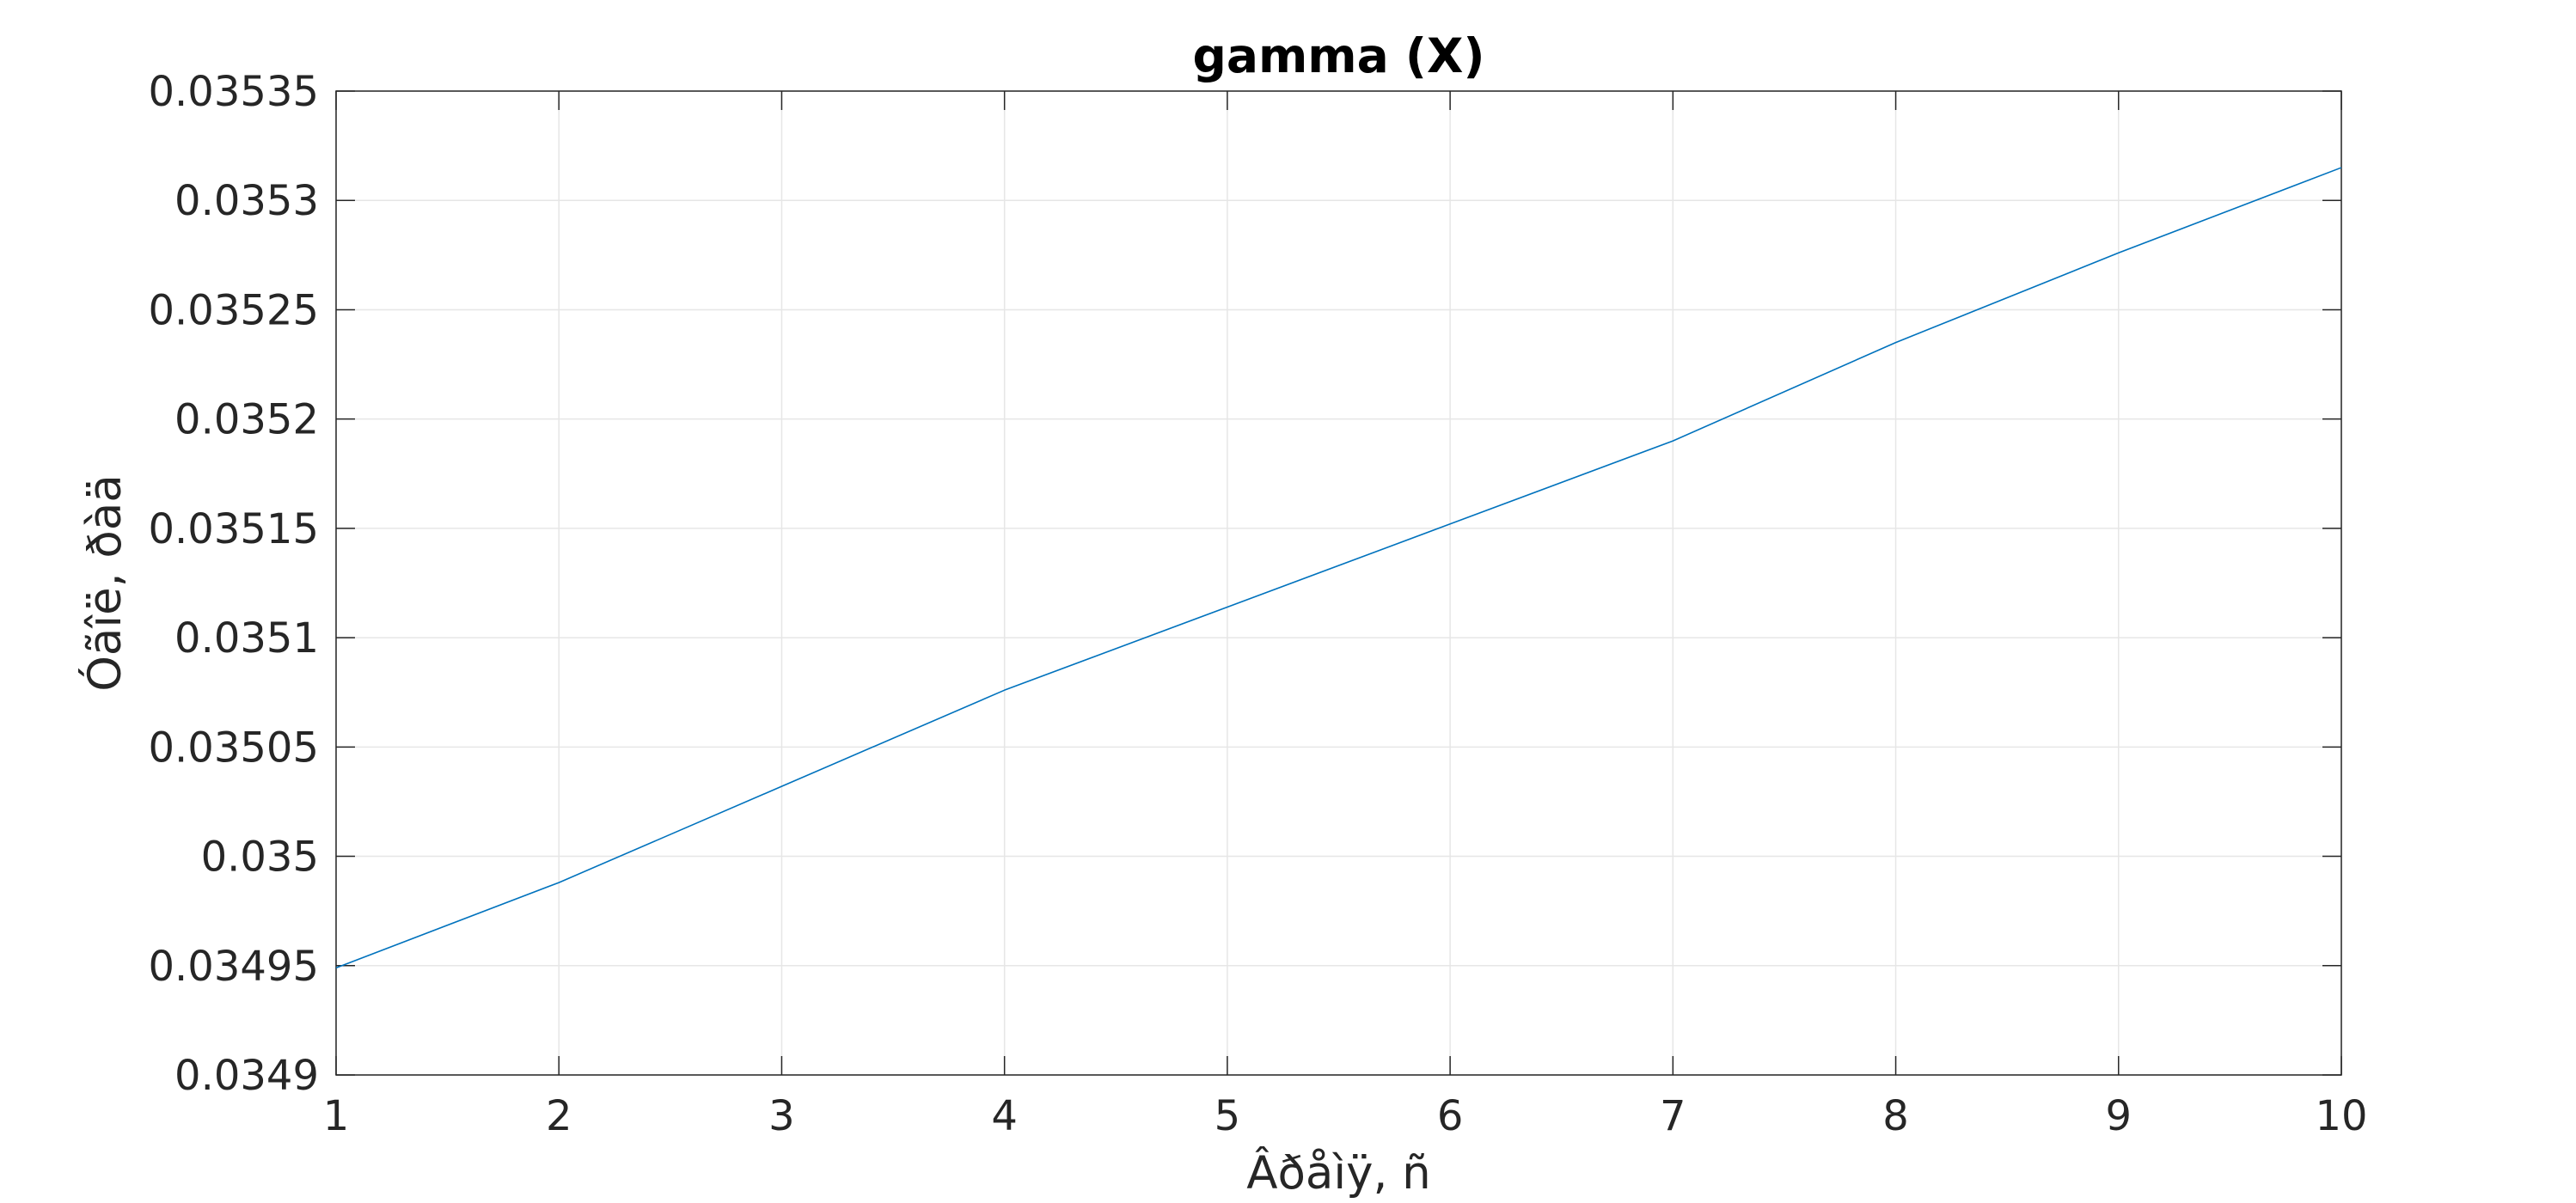 This screenshot has width=2576, height=1203. I want to click on y-tick-label: 0.03495, so click(234, 967).